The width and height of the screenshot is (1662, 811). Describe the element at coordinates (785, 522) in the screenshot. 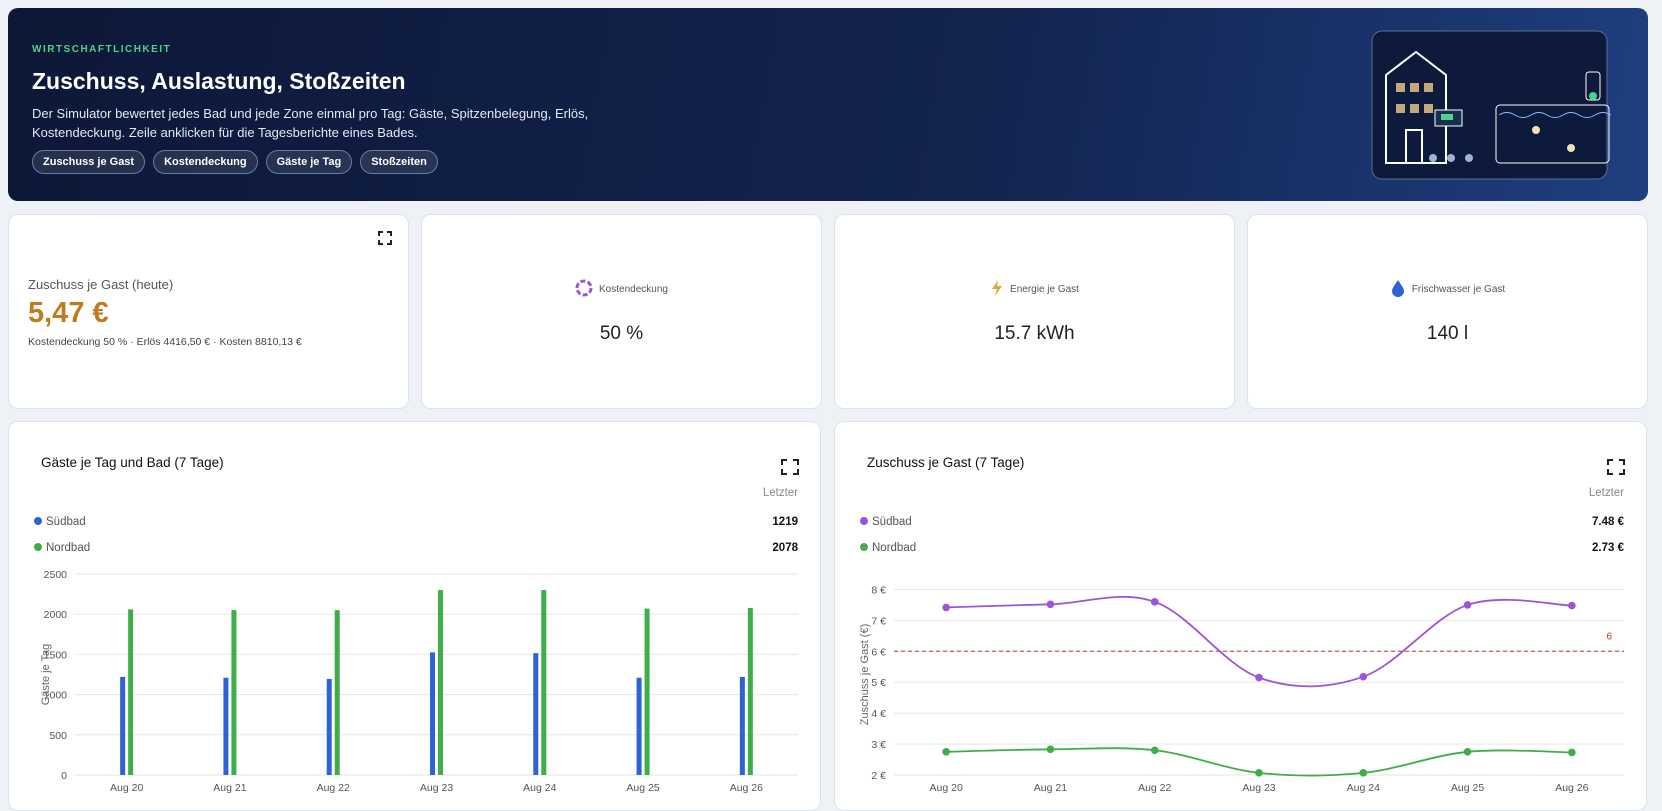

I see `legend-value: 1219` at that location.